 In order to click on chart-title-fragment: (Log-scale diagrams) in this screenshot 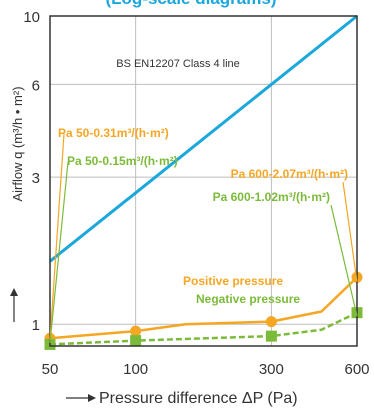, I will do `click(191, 4)`.